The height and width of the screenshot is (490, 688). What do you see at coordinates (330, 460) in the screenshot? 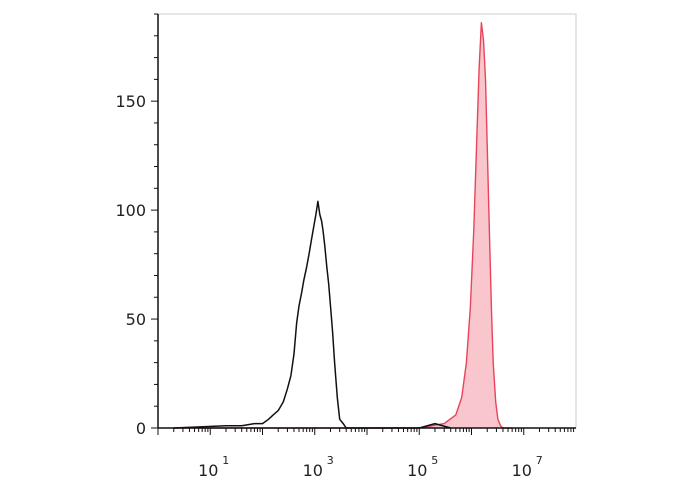
I see `x-tick-exponent: 3` at bounding box center [330, 460].